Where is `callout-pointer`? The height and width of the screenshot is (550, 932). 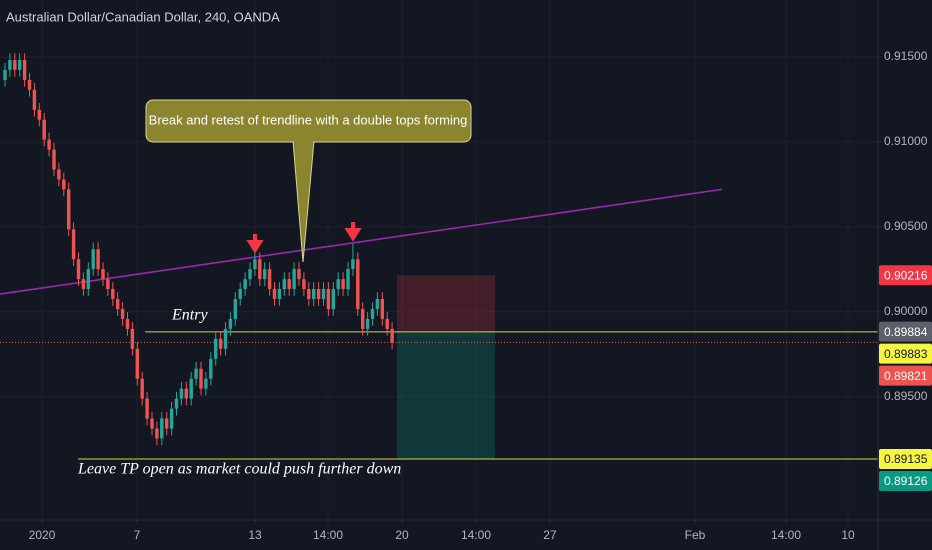
callout-pointer is located at coordinates (303, 201).